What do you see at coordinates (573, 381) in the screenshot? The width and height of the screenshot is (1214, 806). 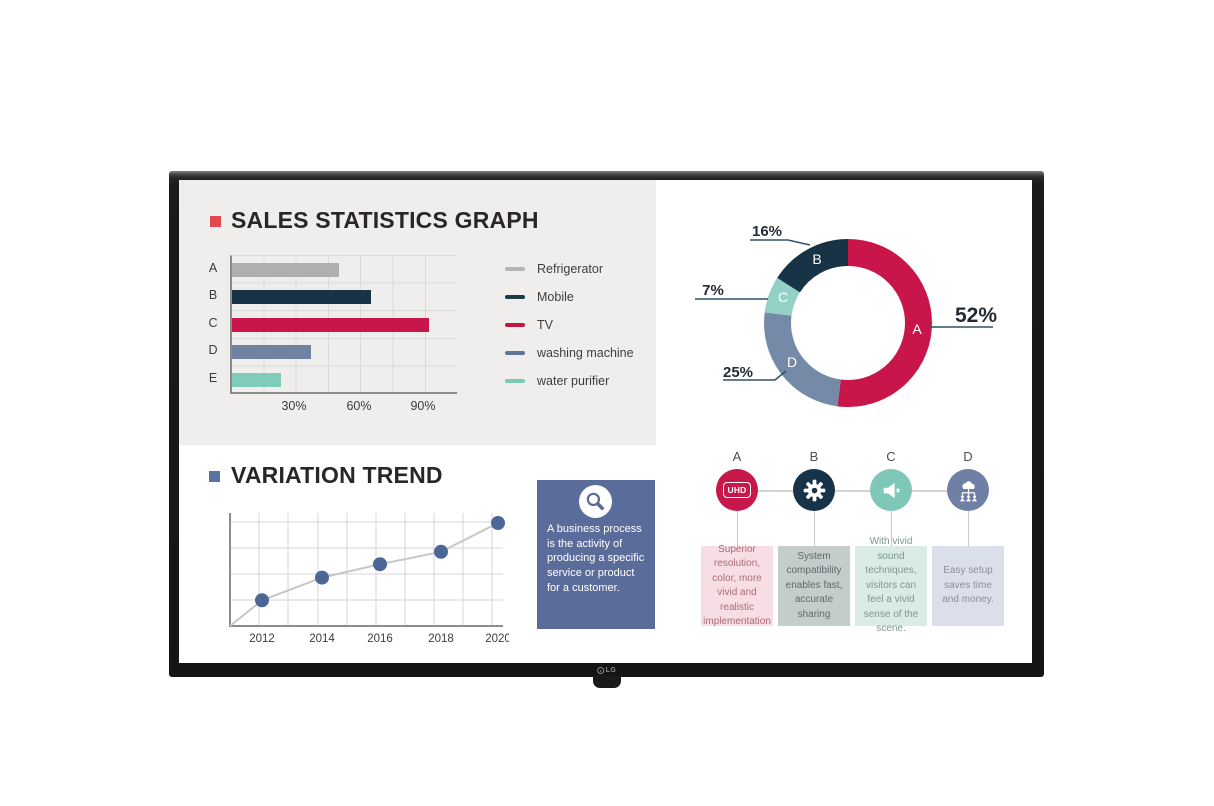 I see `legend-label: water purifier` at bounding box center [573, 381].